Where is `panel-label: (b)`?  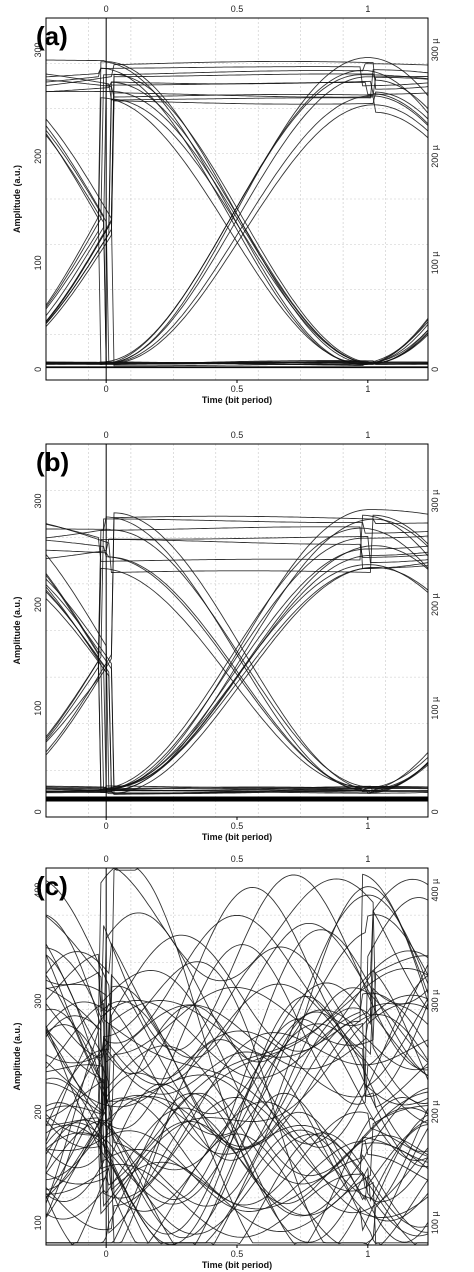 panel-label: (b) is located at coordinates (52, 462).